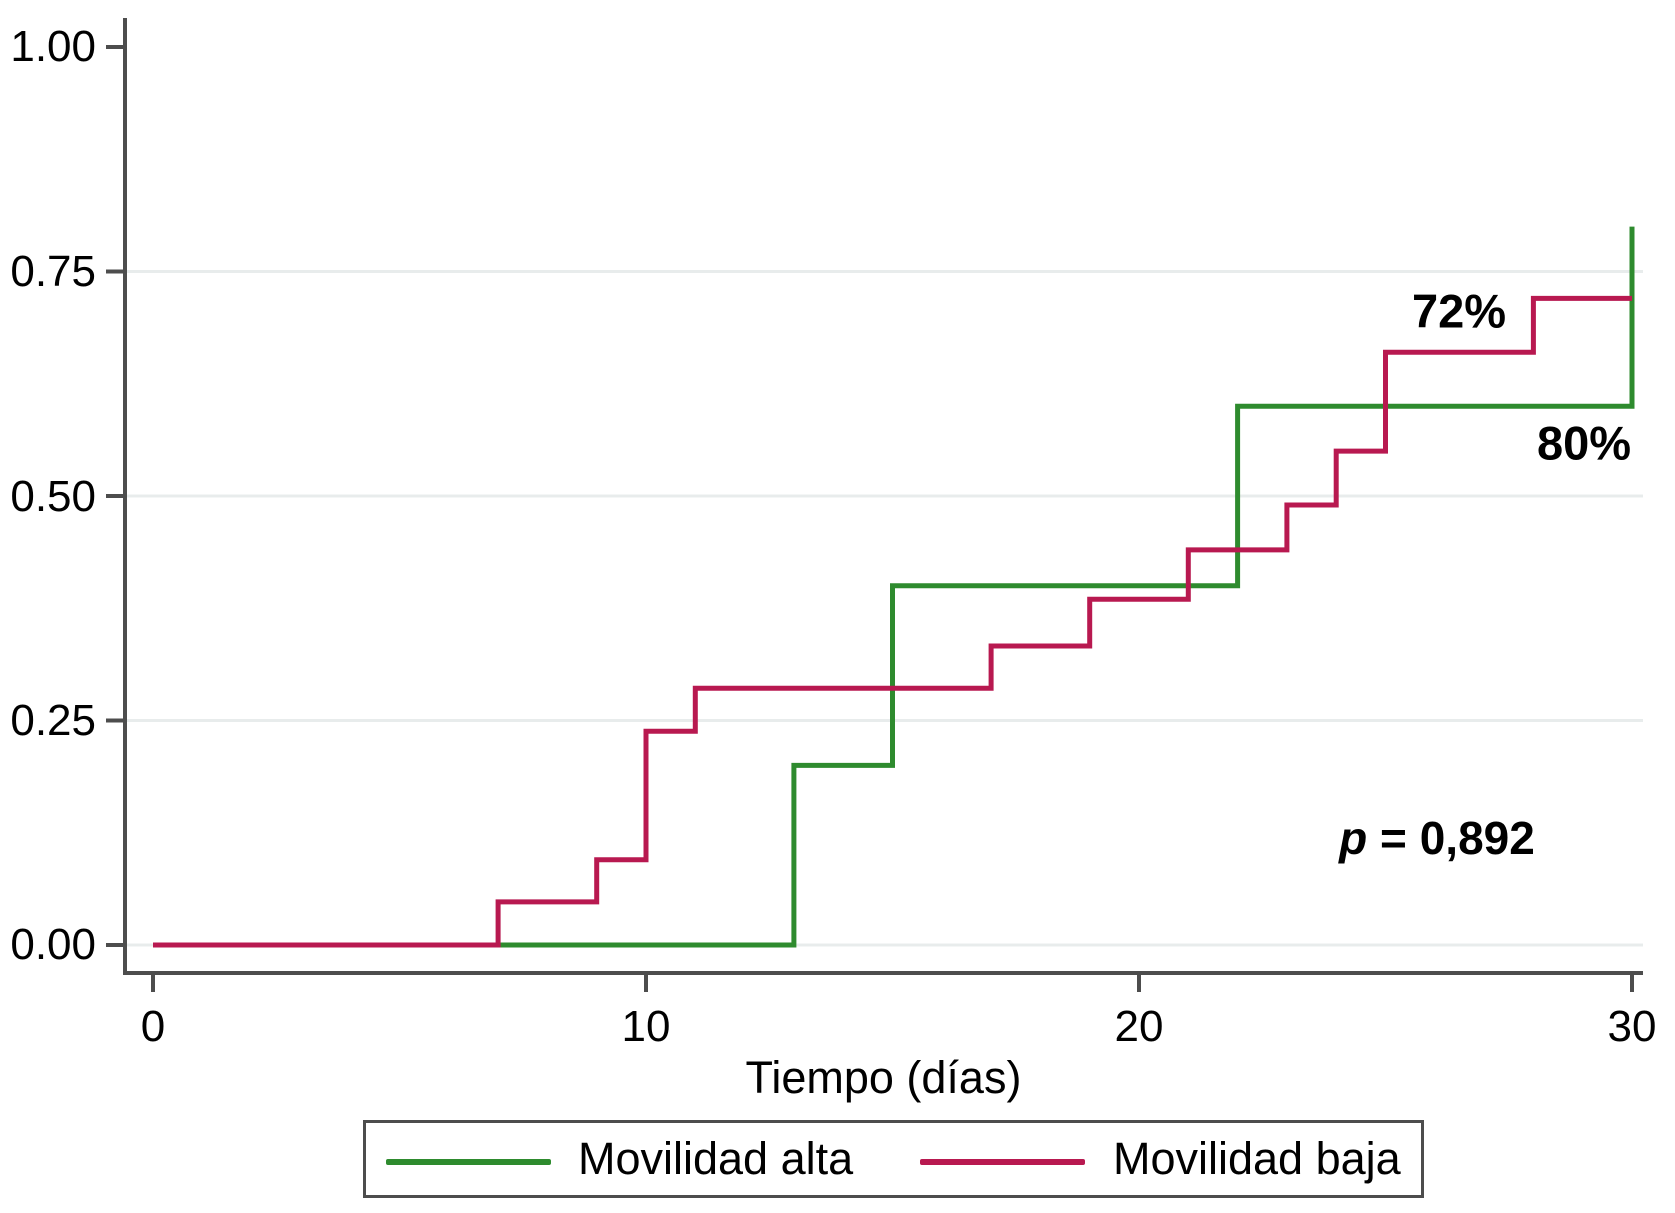  What do you see at coordinates (53, 46) in the screenshot?
I see `y-tick-label: 1.00` at bounding box center [53, 46].